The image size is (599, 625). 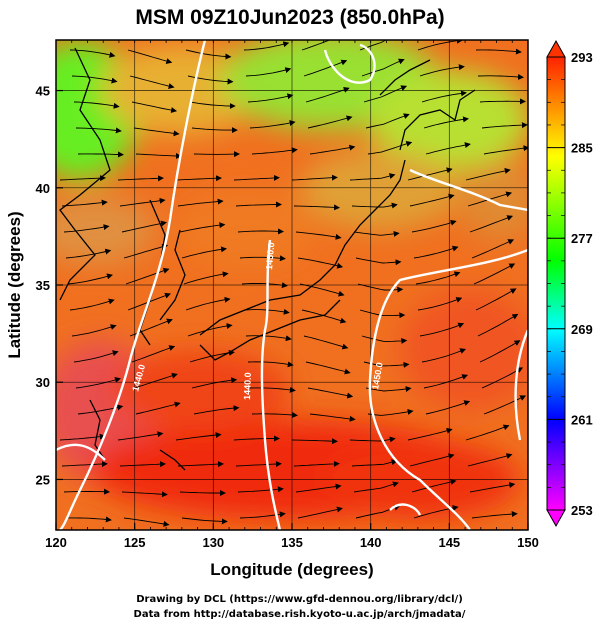 I want to click on x-tick-label: 145, so click(x=449, y=542).